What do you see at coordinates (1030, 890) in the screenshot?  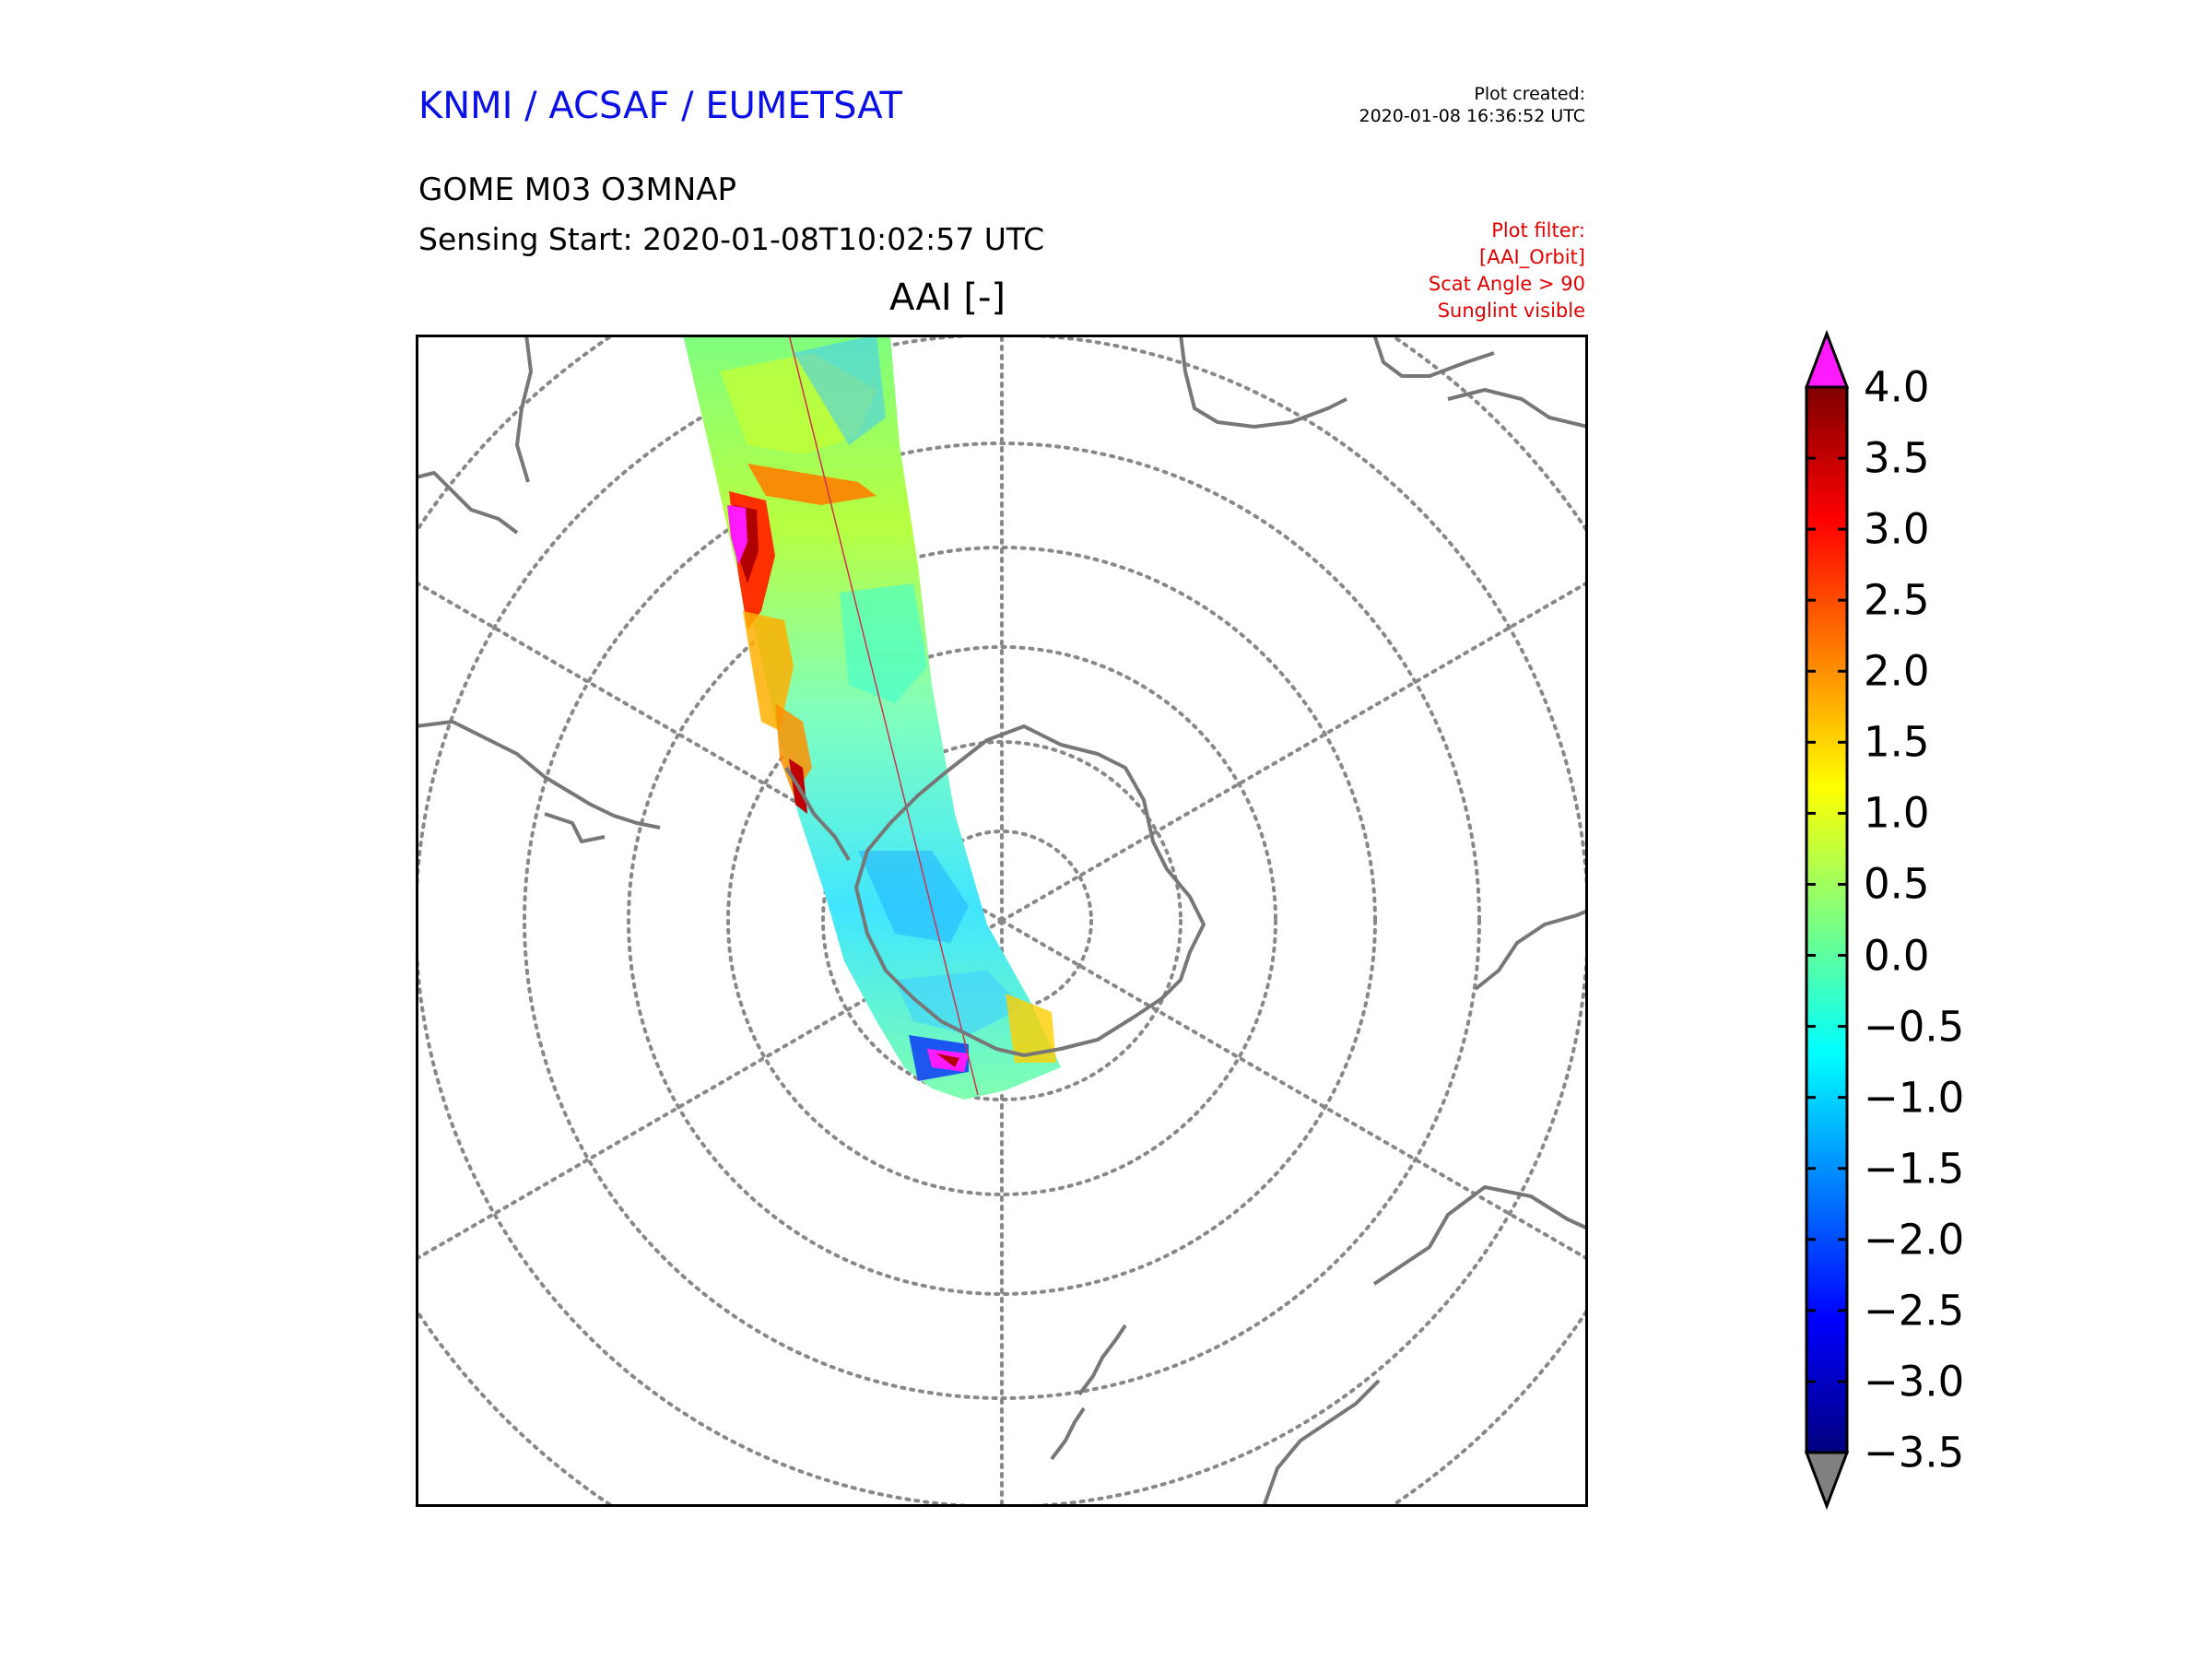 I see `antarctica-coast` at bounding box center [1030, 890].